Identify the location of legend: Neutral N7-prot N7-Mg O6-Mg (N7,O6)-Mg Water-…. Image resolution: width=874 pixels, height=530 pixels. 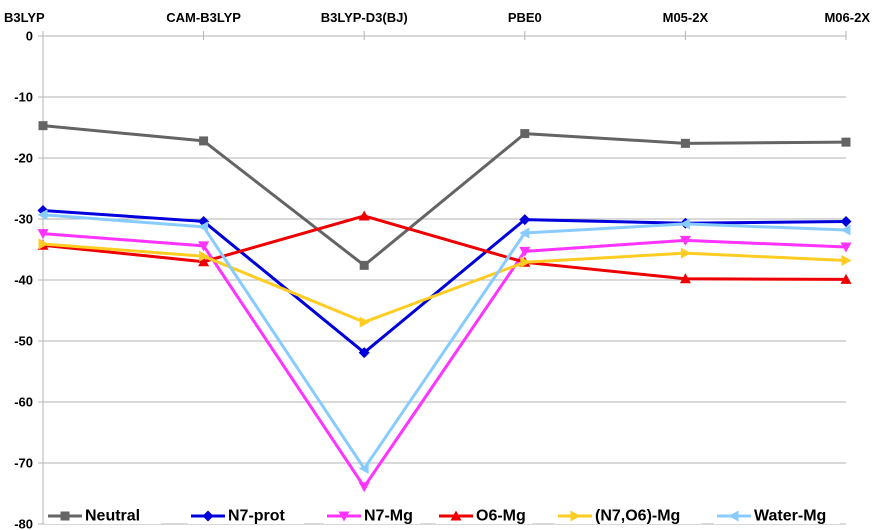
(442, 515).